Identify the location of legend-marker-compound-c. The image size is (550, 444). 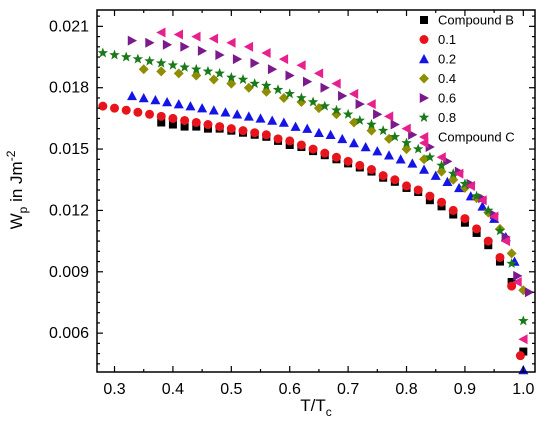
(424, 137).